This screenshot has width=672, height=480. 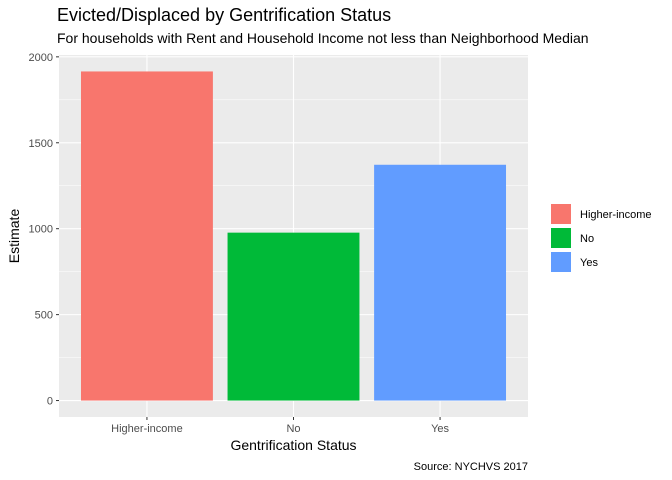 What do you see at coordinates (50, 402) in the screenshot?
I see `y-tick-label: 0` at bounding box center [50, 402].